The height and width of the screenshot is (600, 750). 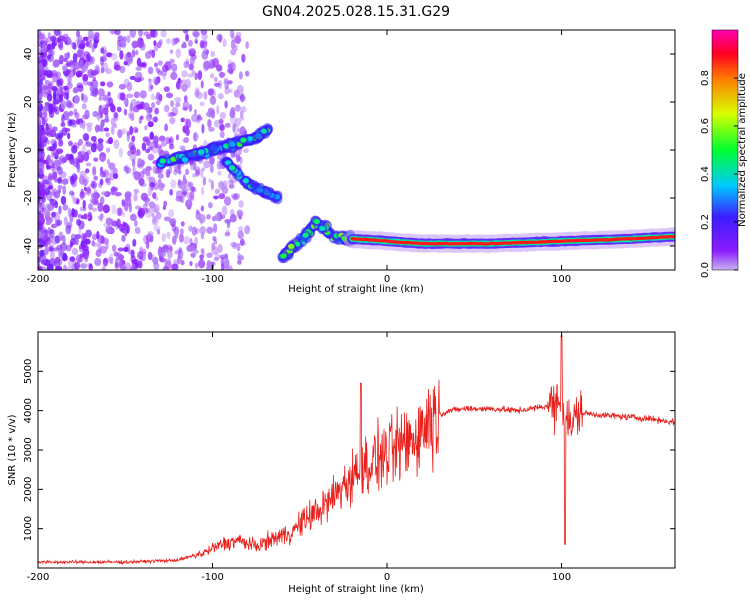 What do you see at coordinates (705, 126) in the screenshot?
I see `colorbar-tick-label: 0.6` at bounding box center [705, 126].